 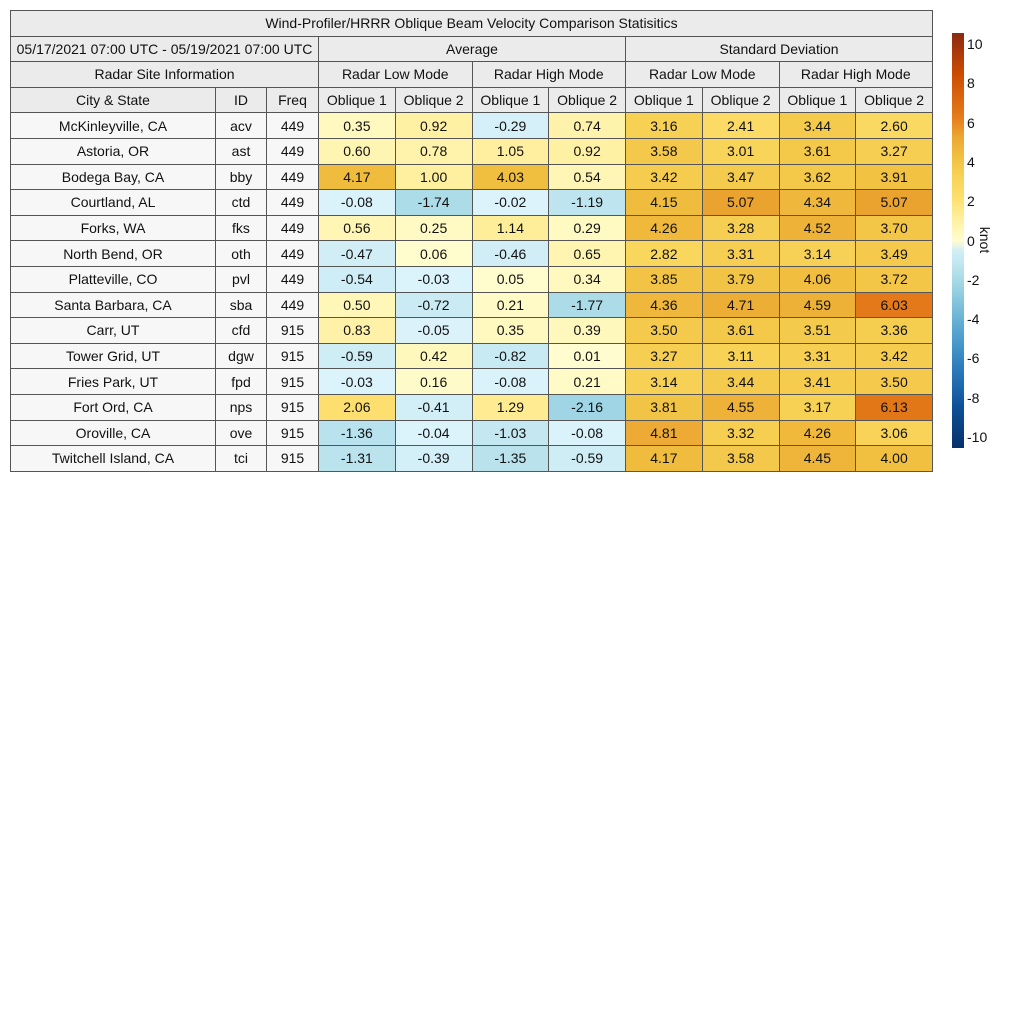 What do you see at coordinates (587, 125) in the screenshot?
I see `value-cell: 0.74` at bounding box center [587, 125].